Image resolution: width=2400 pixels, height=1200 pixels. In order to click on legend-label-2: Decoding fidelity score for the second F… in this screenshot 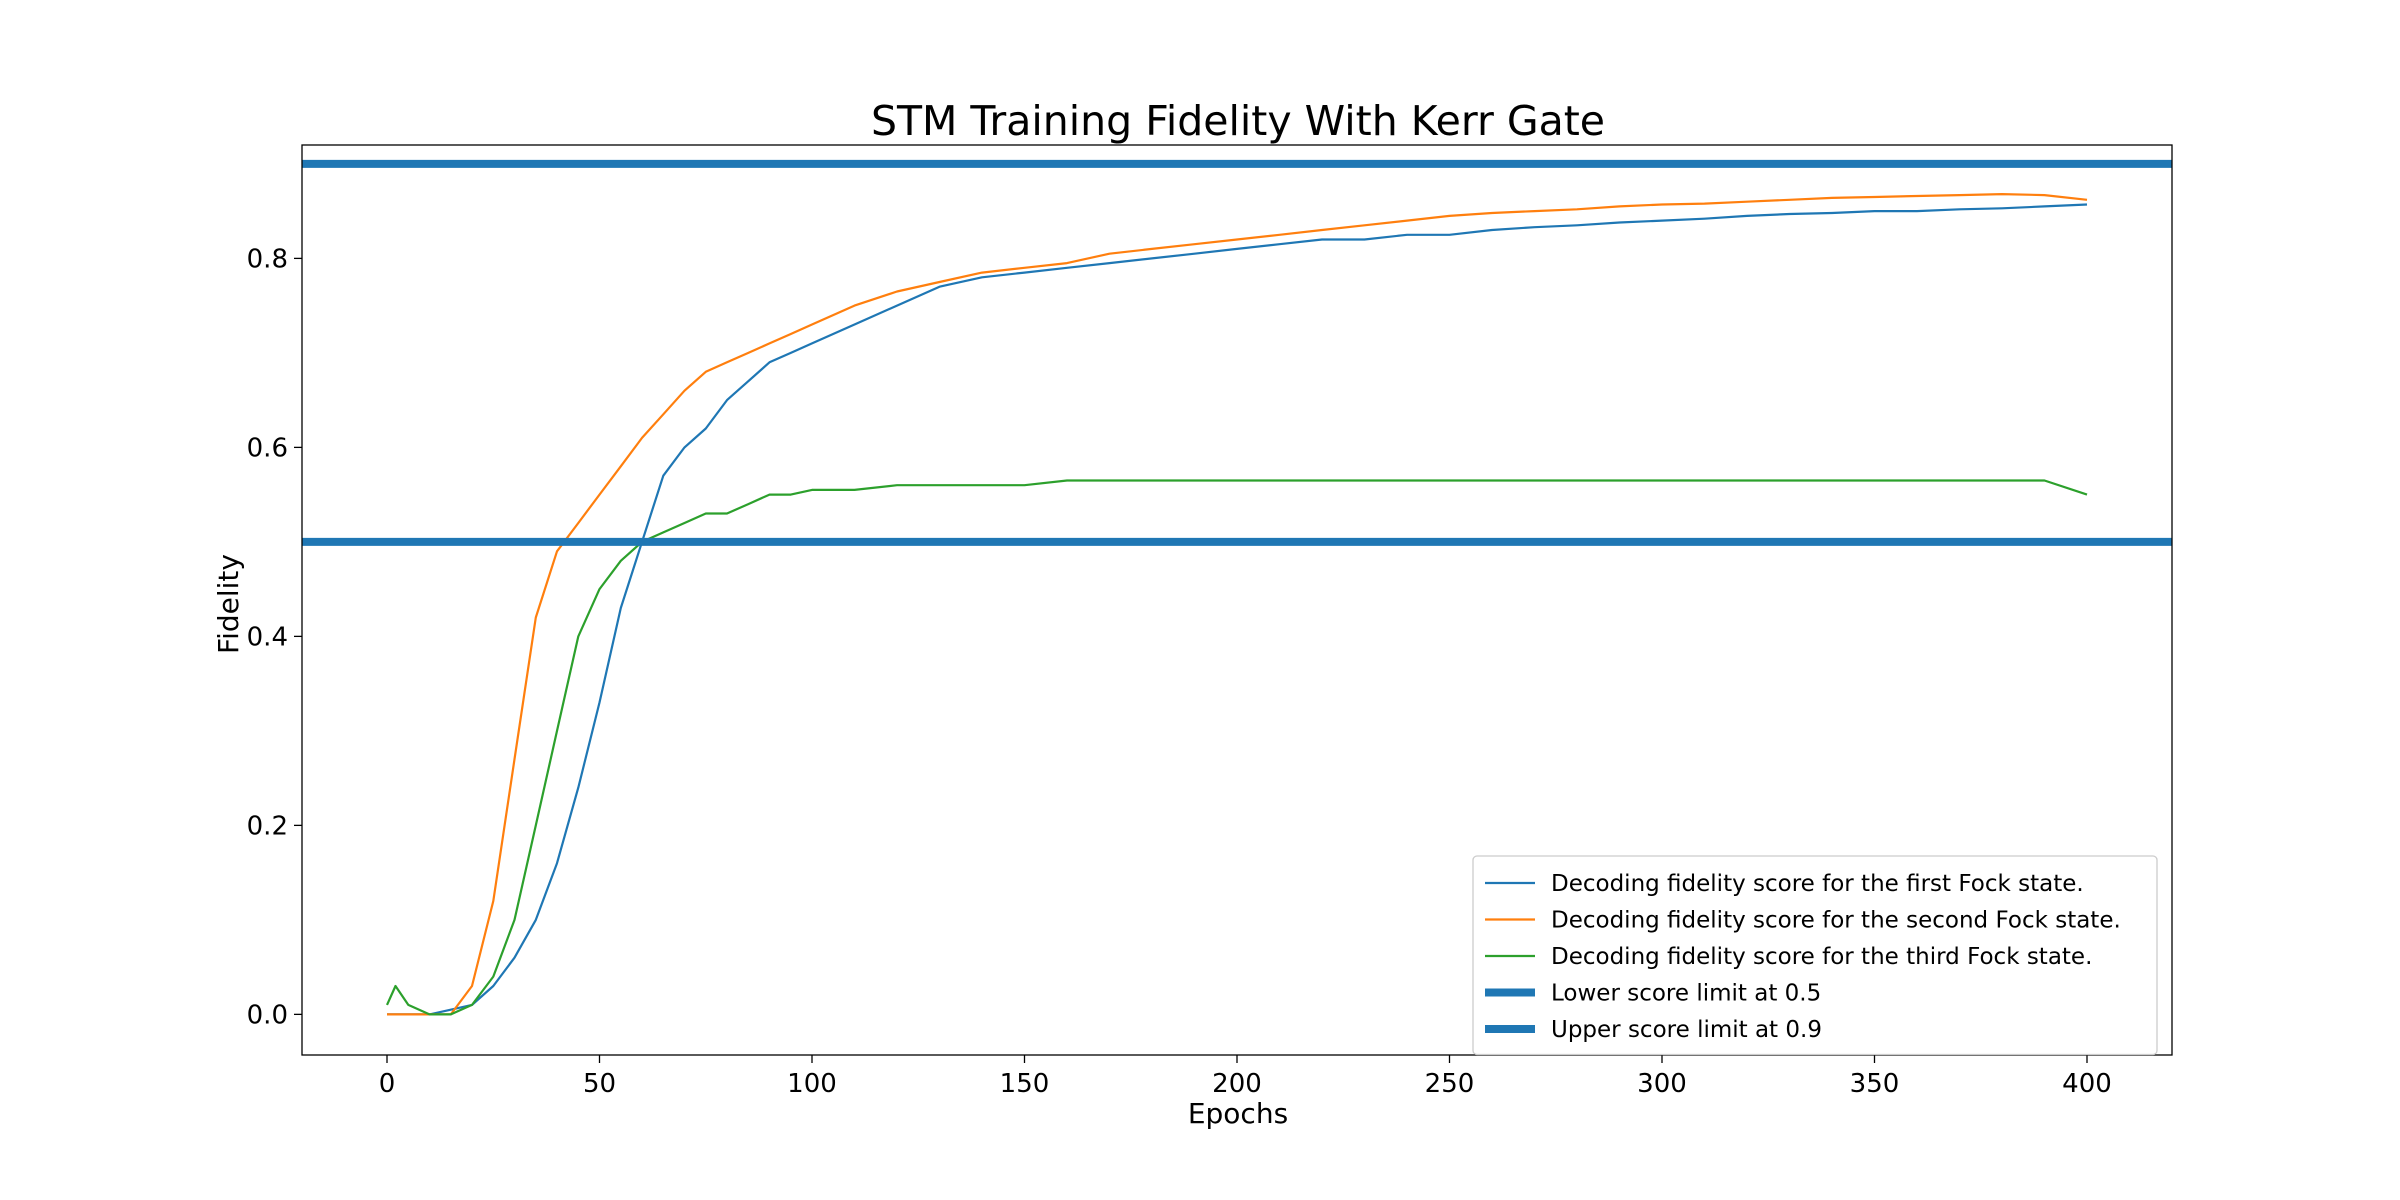, I will do `click(1836, 921)`.